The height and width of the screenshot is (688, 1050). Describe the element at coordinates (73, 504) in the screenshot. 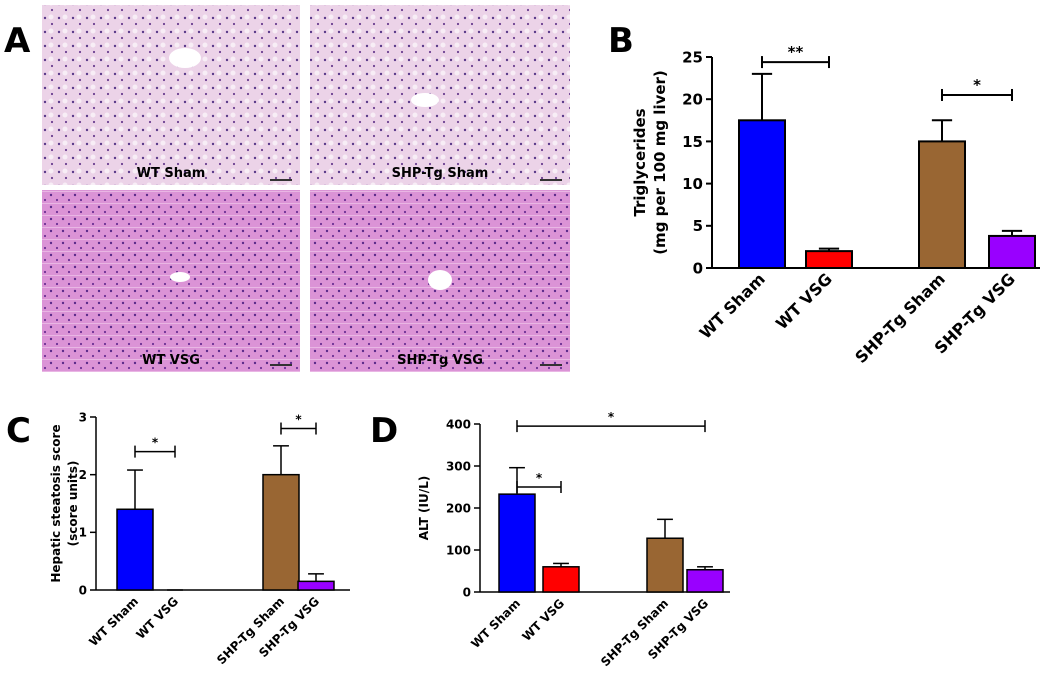

I see `y-axis-label: (score units)` at that location.